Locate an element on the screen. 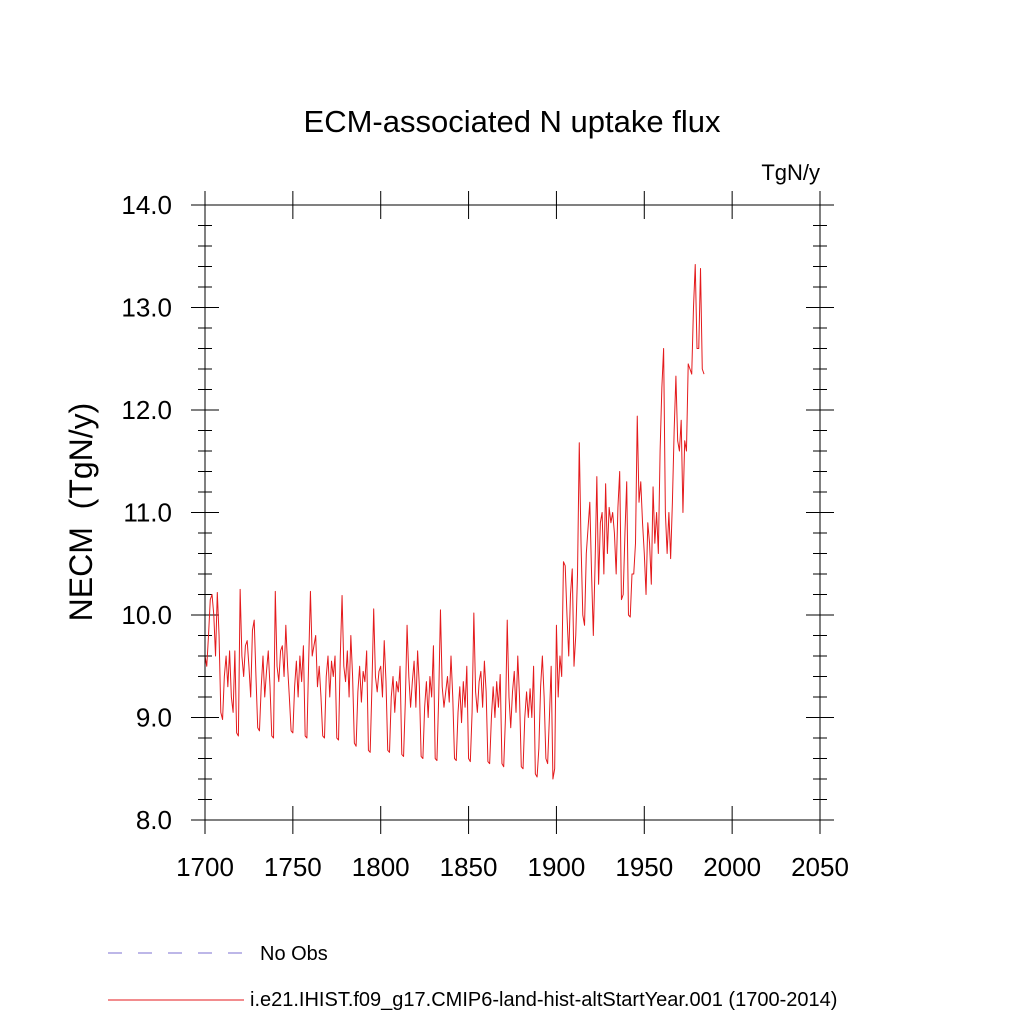  x-tick-label: 1850 is located at coordinates (469, 867).